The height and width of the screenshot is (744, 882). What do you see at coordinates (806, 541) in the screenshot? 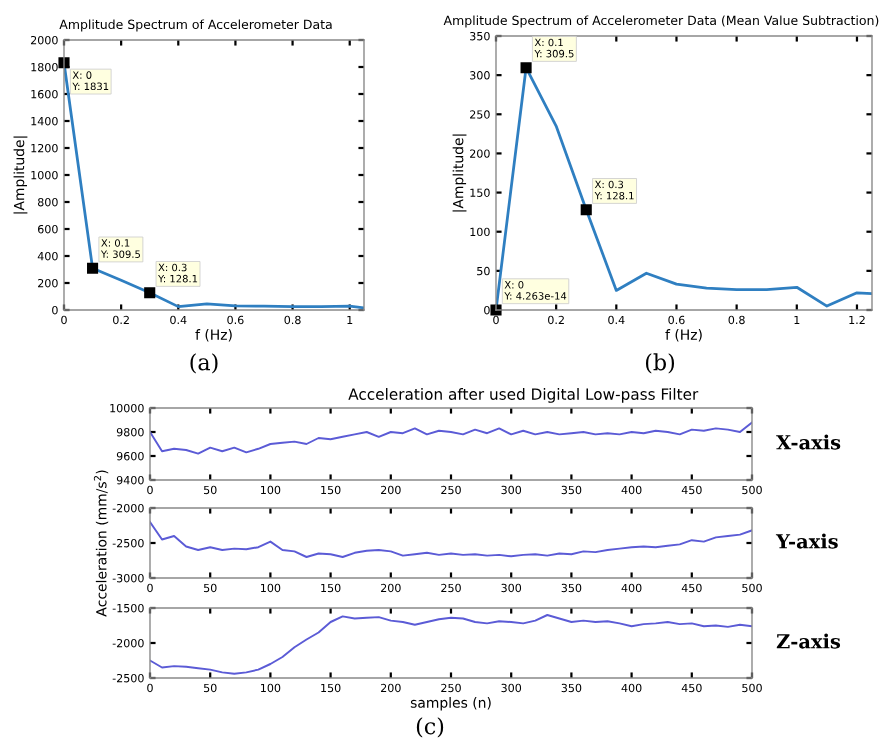
I see `series-label: Y-axis` at bounding box center [806, 541].